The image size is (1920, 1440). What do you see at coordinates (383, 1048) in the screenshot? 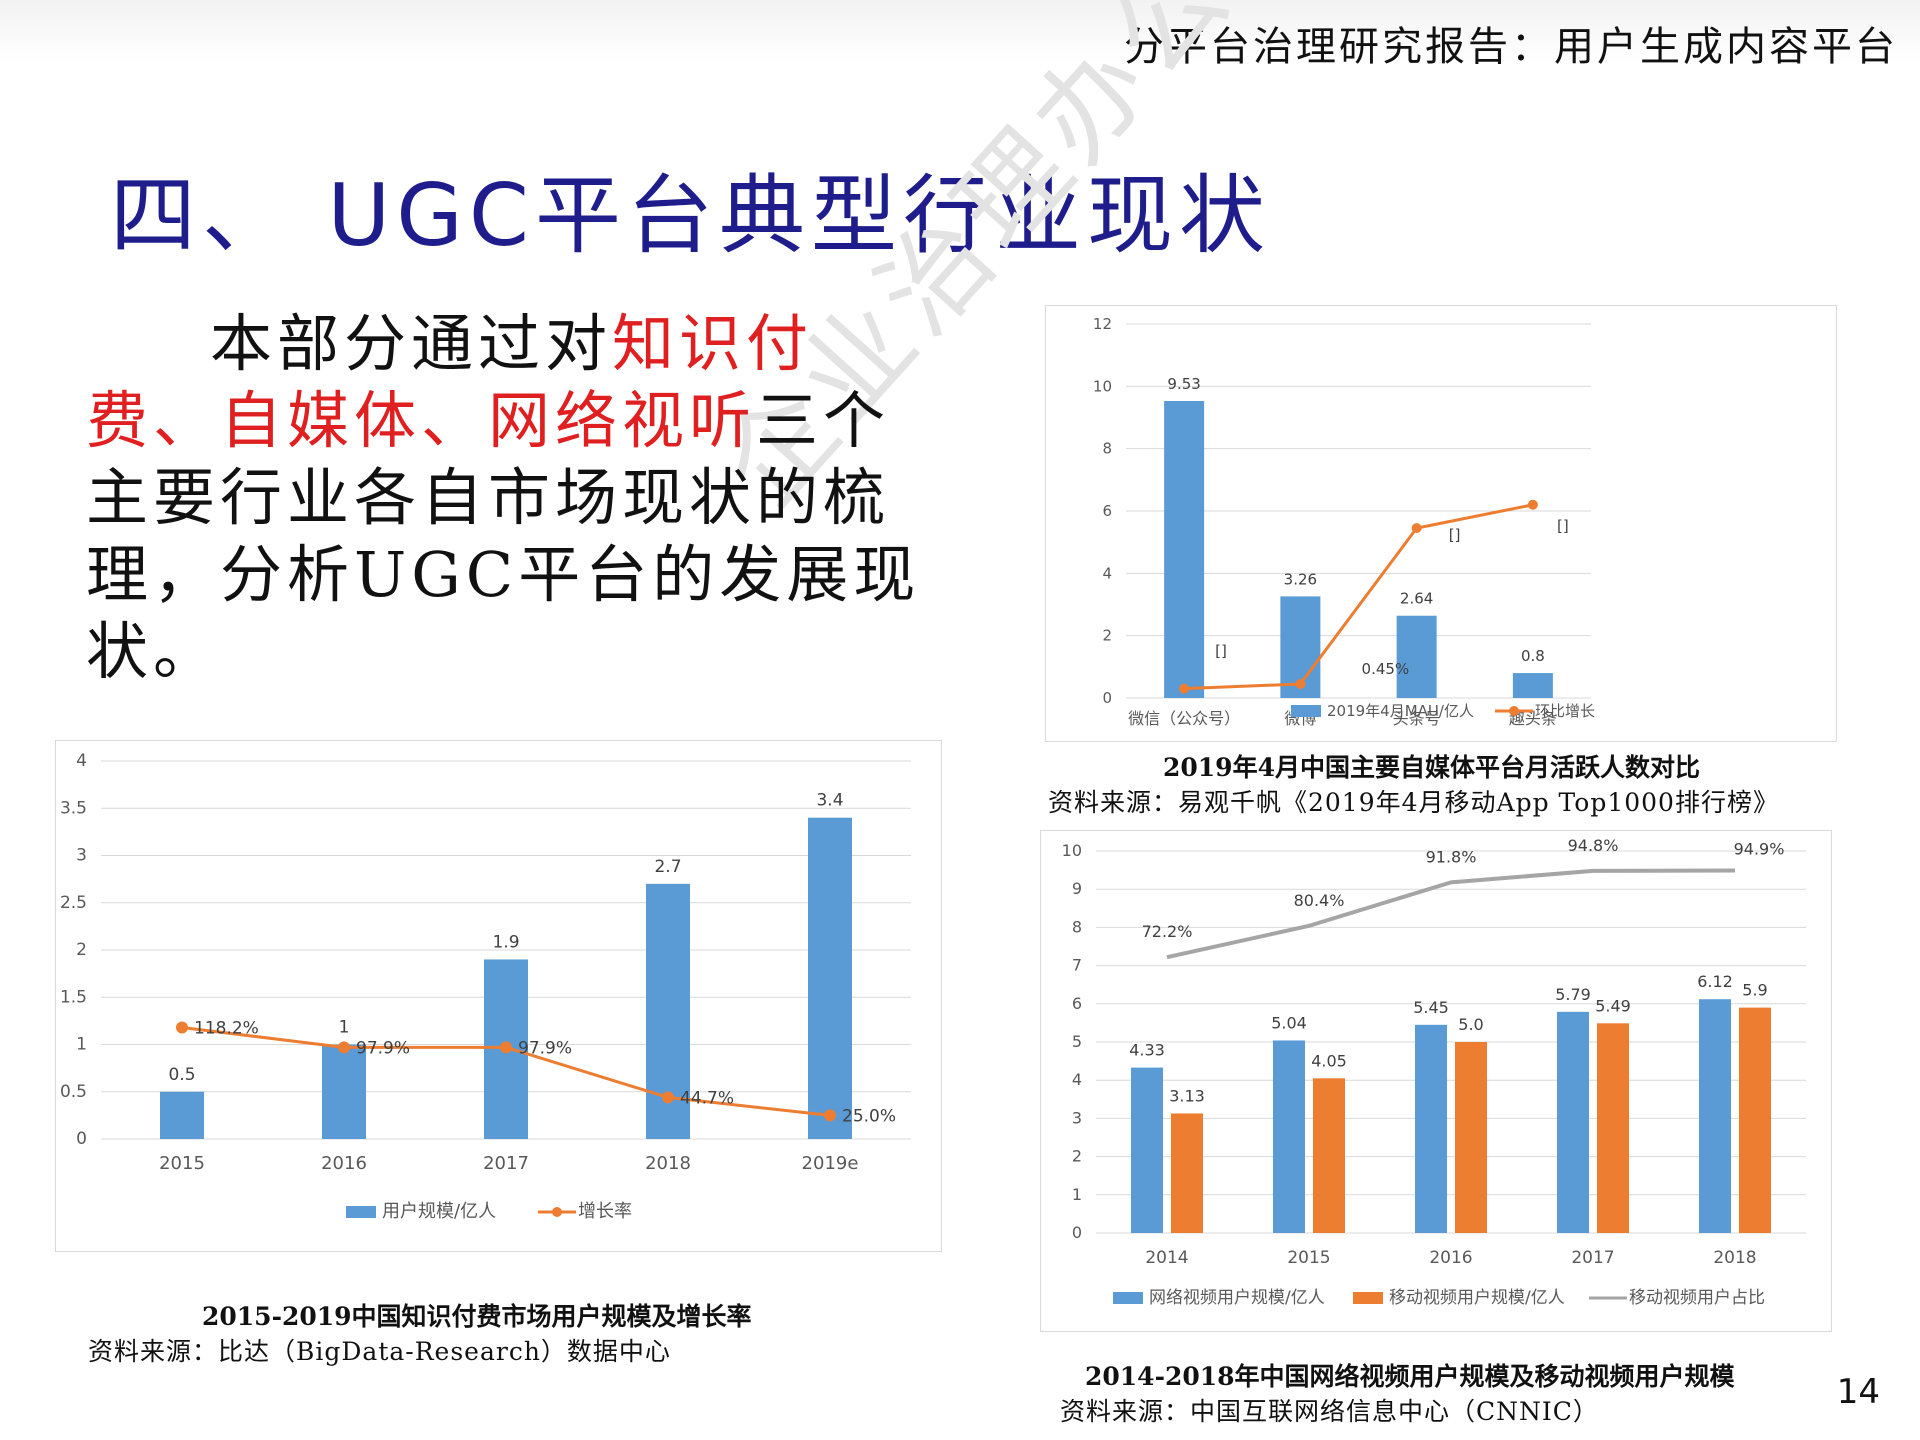
I see `line-data-label: 97.9%` at bounding box center [383, 1048].